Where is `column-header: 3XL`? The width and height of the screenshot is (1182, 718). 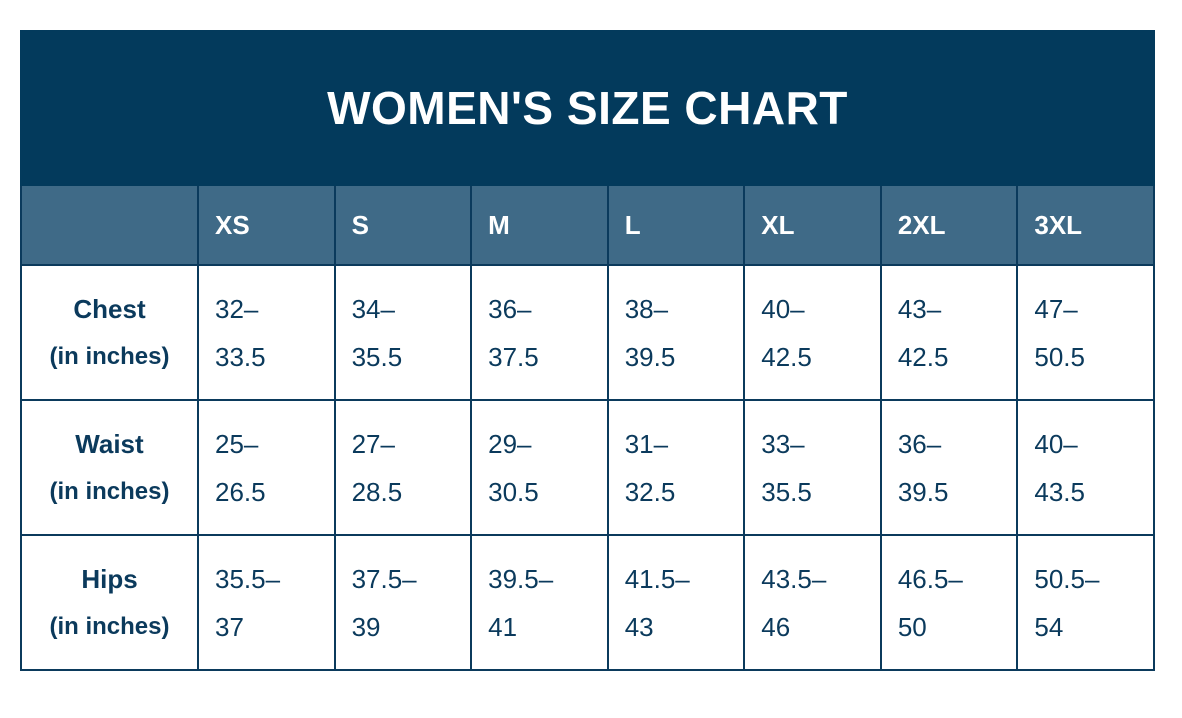
column-header: 3XL is located at coordinates (1085, 225).